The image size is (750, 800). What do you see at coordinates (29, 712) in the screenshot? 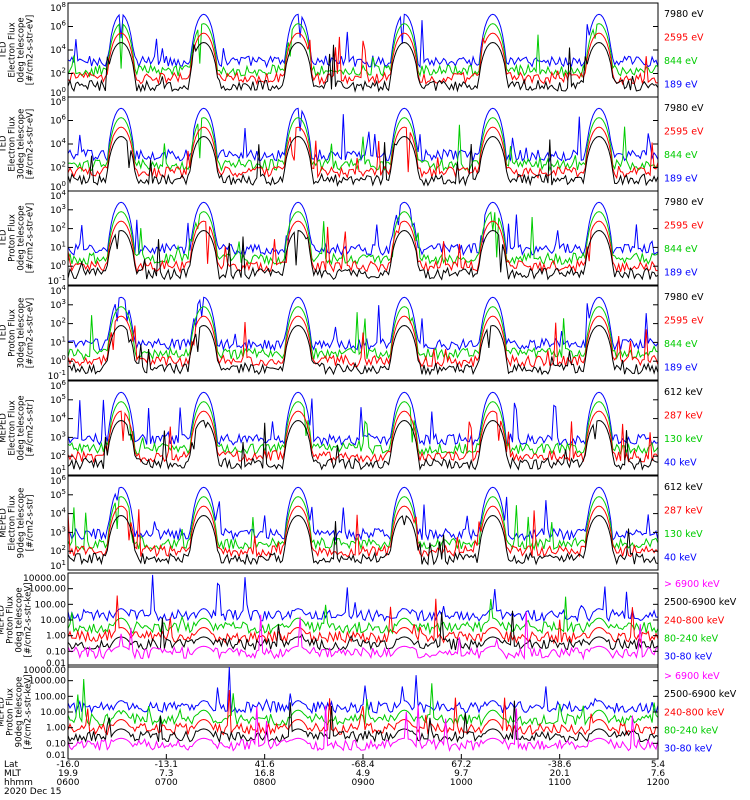
I see `y-axis-label-line: [#/cm2-s-str-keV]` at bounding box center [29, 712].